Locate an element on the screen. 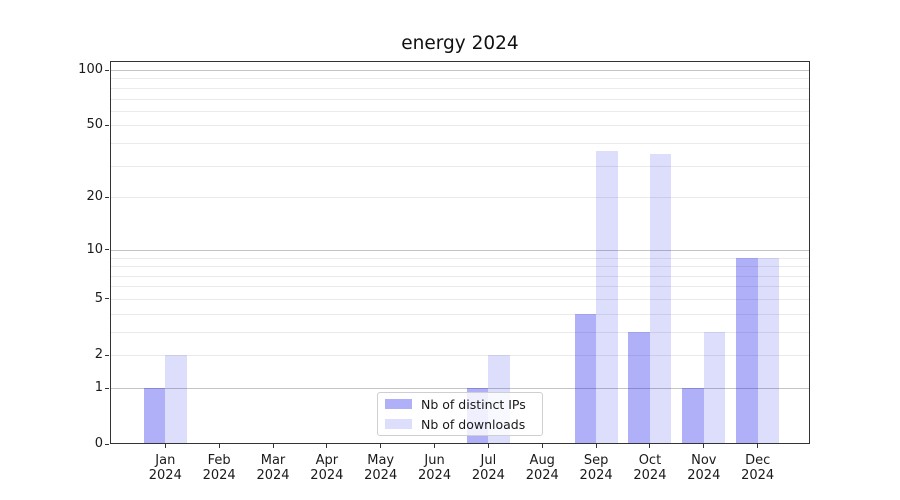 The image size is (900, 500). y-tick-label: 5 is located at coordinates (98, 298).